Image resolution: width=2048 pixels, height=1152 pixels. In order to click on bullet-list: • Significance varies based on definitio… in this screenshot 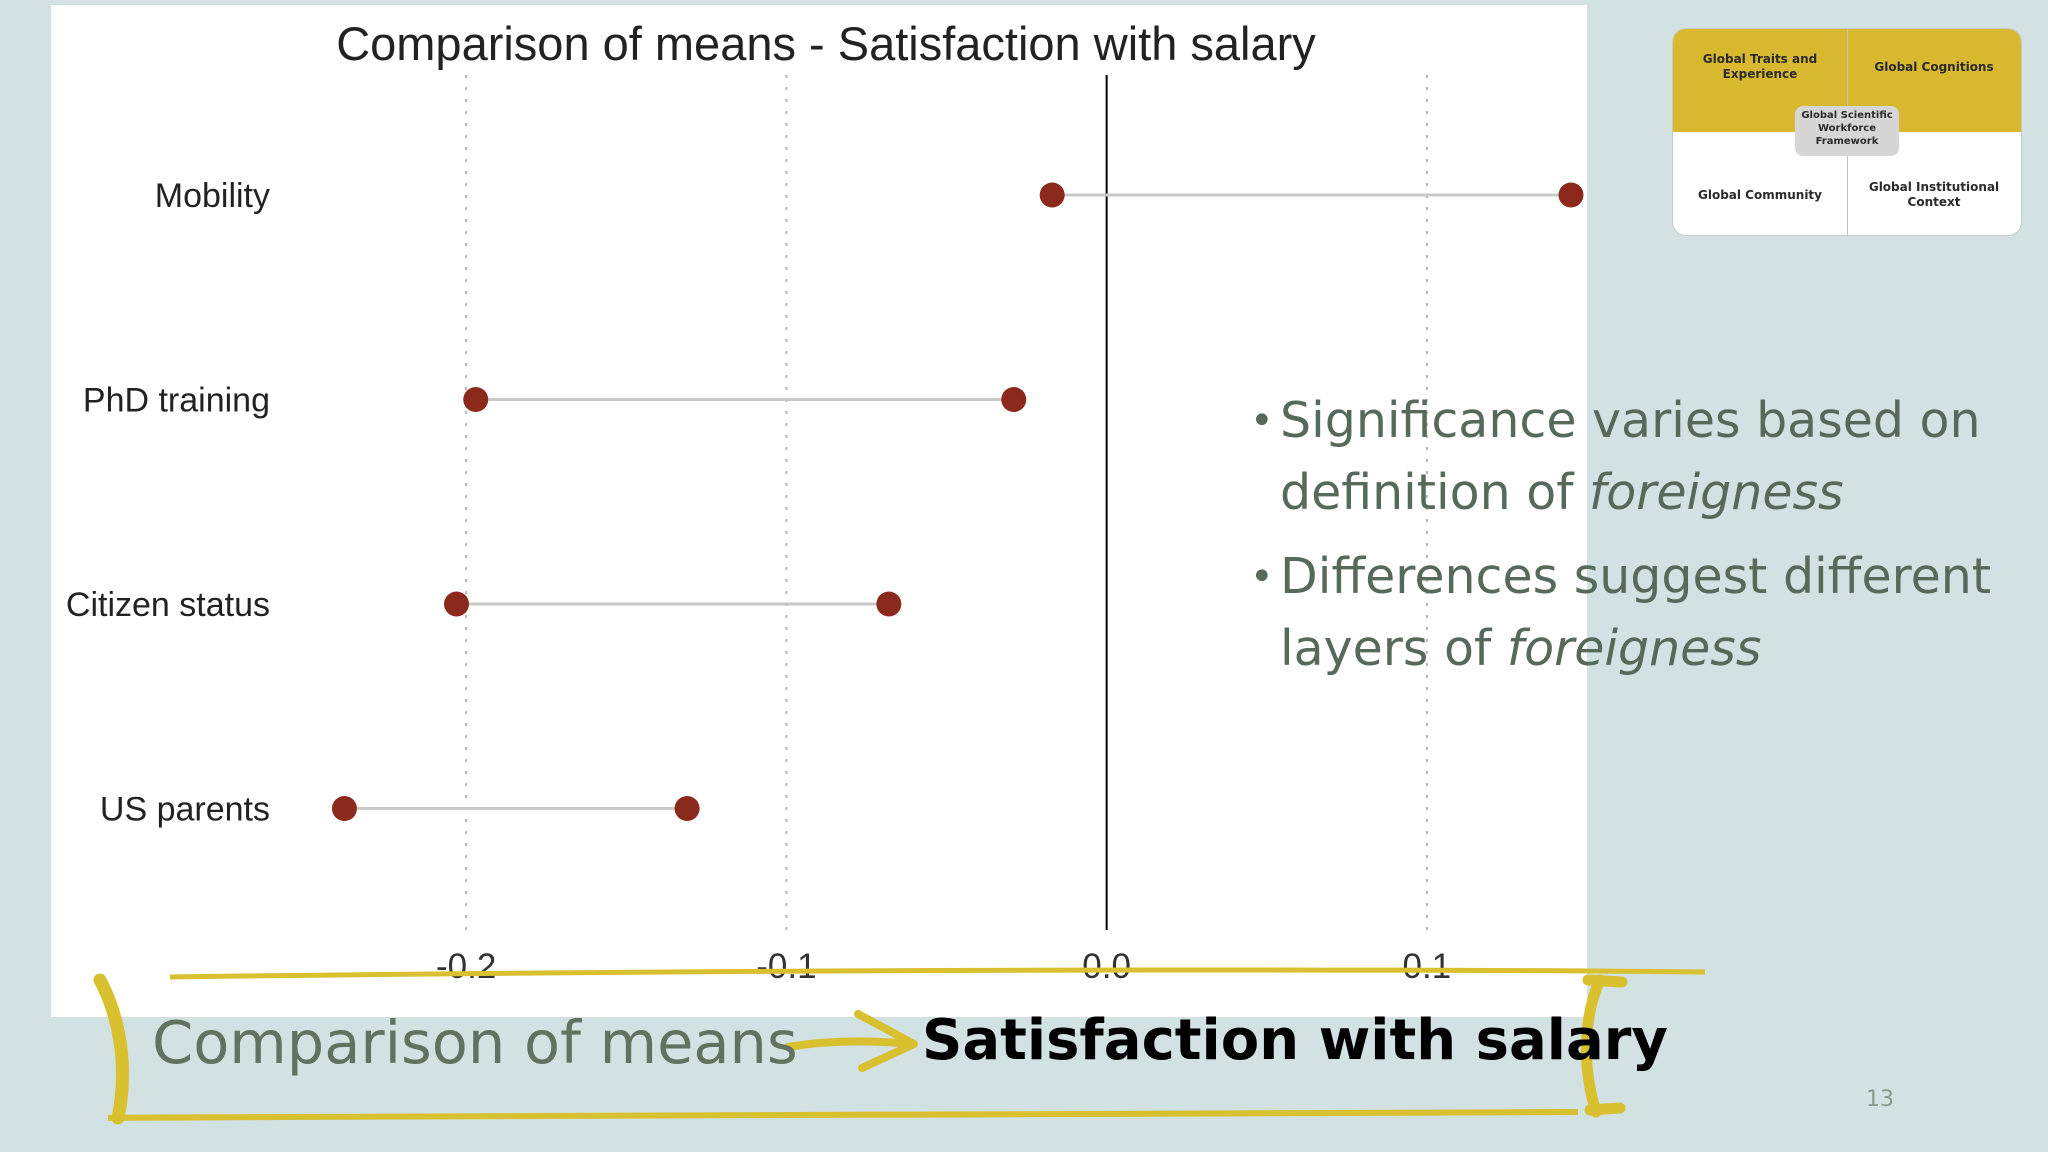, I will do `click(1630, 541)`.